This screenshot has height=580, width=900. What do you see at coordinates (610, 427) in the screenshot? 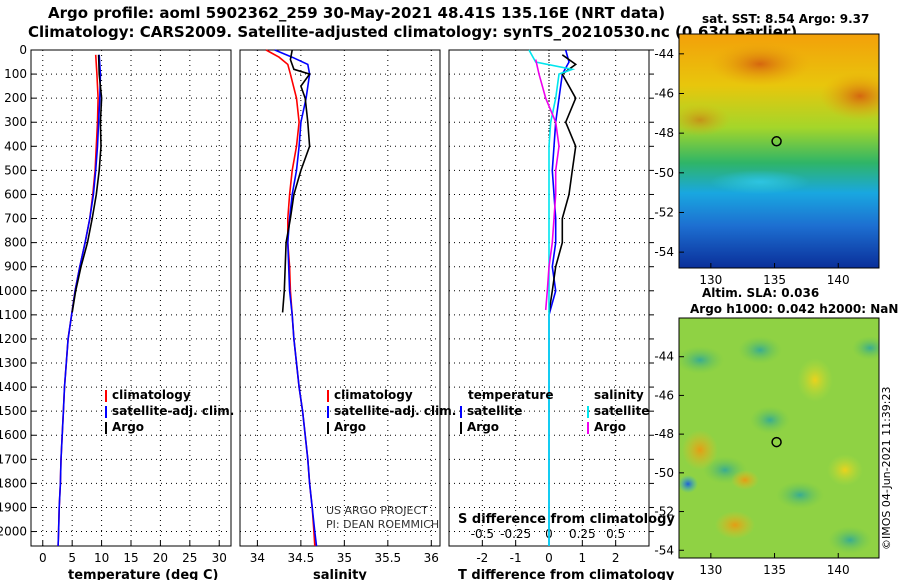
I see `legend-label-s-argo: Argo` at bounding box center [610, 427].